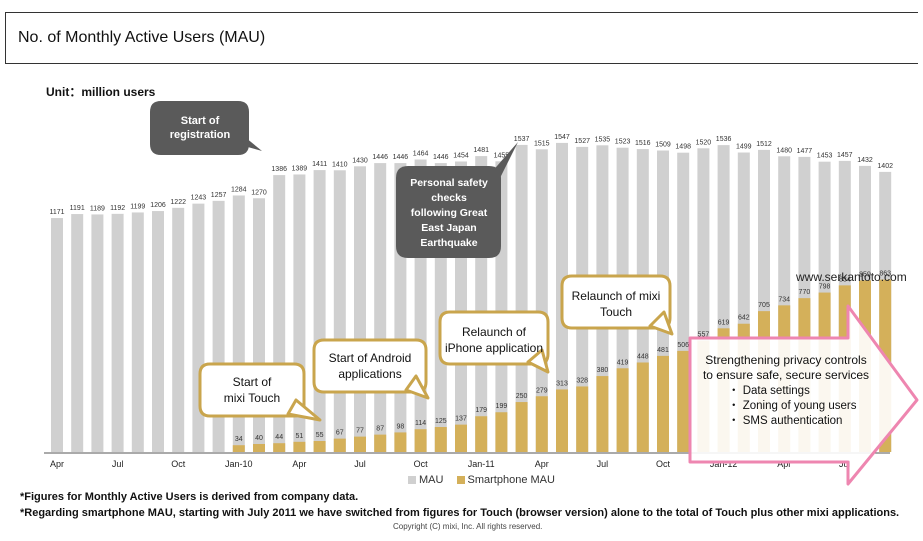 This screenshot has height=541, width=923. Describe the element at coordinates (369, 374) in the screenshot. I see `callout-android-text: applications` at that location.